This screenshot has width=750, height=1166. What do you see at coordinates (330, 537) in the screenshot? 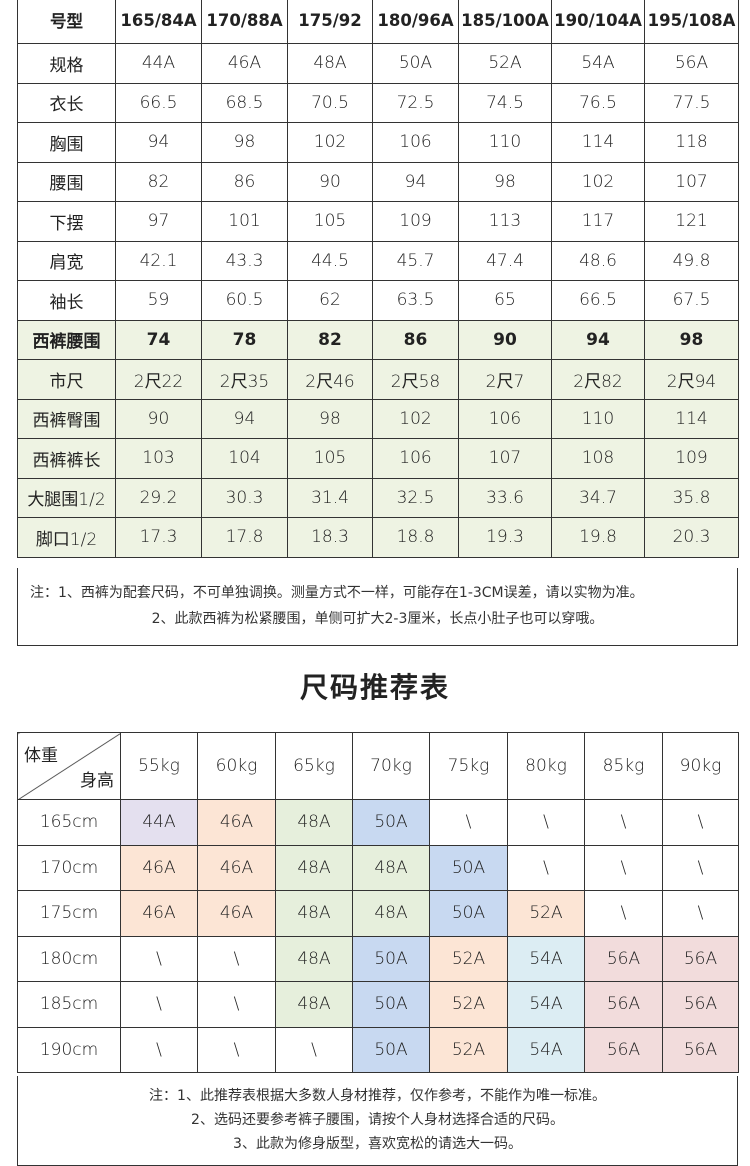
I see `value-cell: 18.3` at bounding box center [330, 537].